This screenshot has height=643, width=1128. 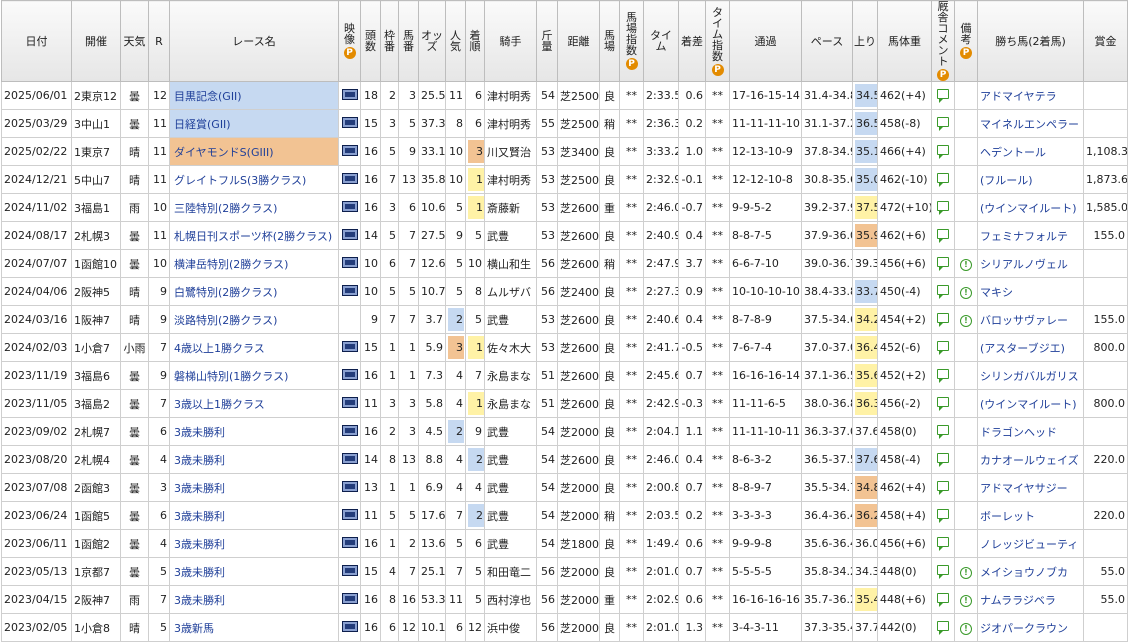 I want to click on link: 淡路特別(2勝クラス), so click(x=226, y=320).